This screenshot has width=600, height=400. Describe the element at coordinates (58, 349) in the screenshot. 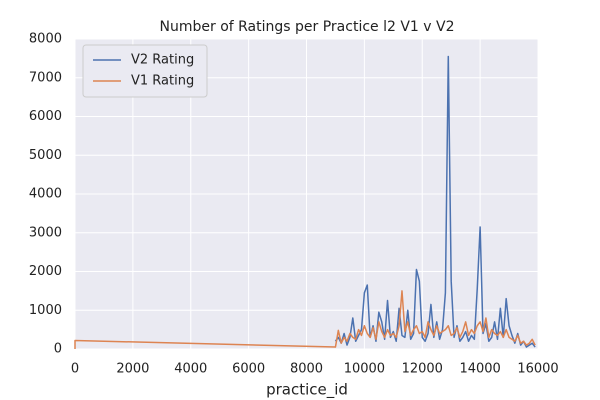

I see `y-tick-label: 0` at that location.